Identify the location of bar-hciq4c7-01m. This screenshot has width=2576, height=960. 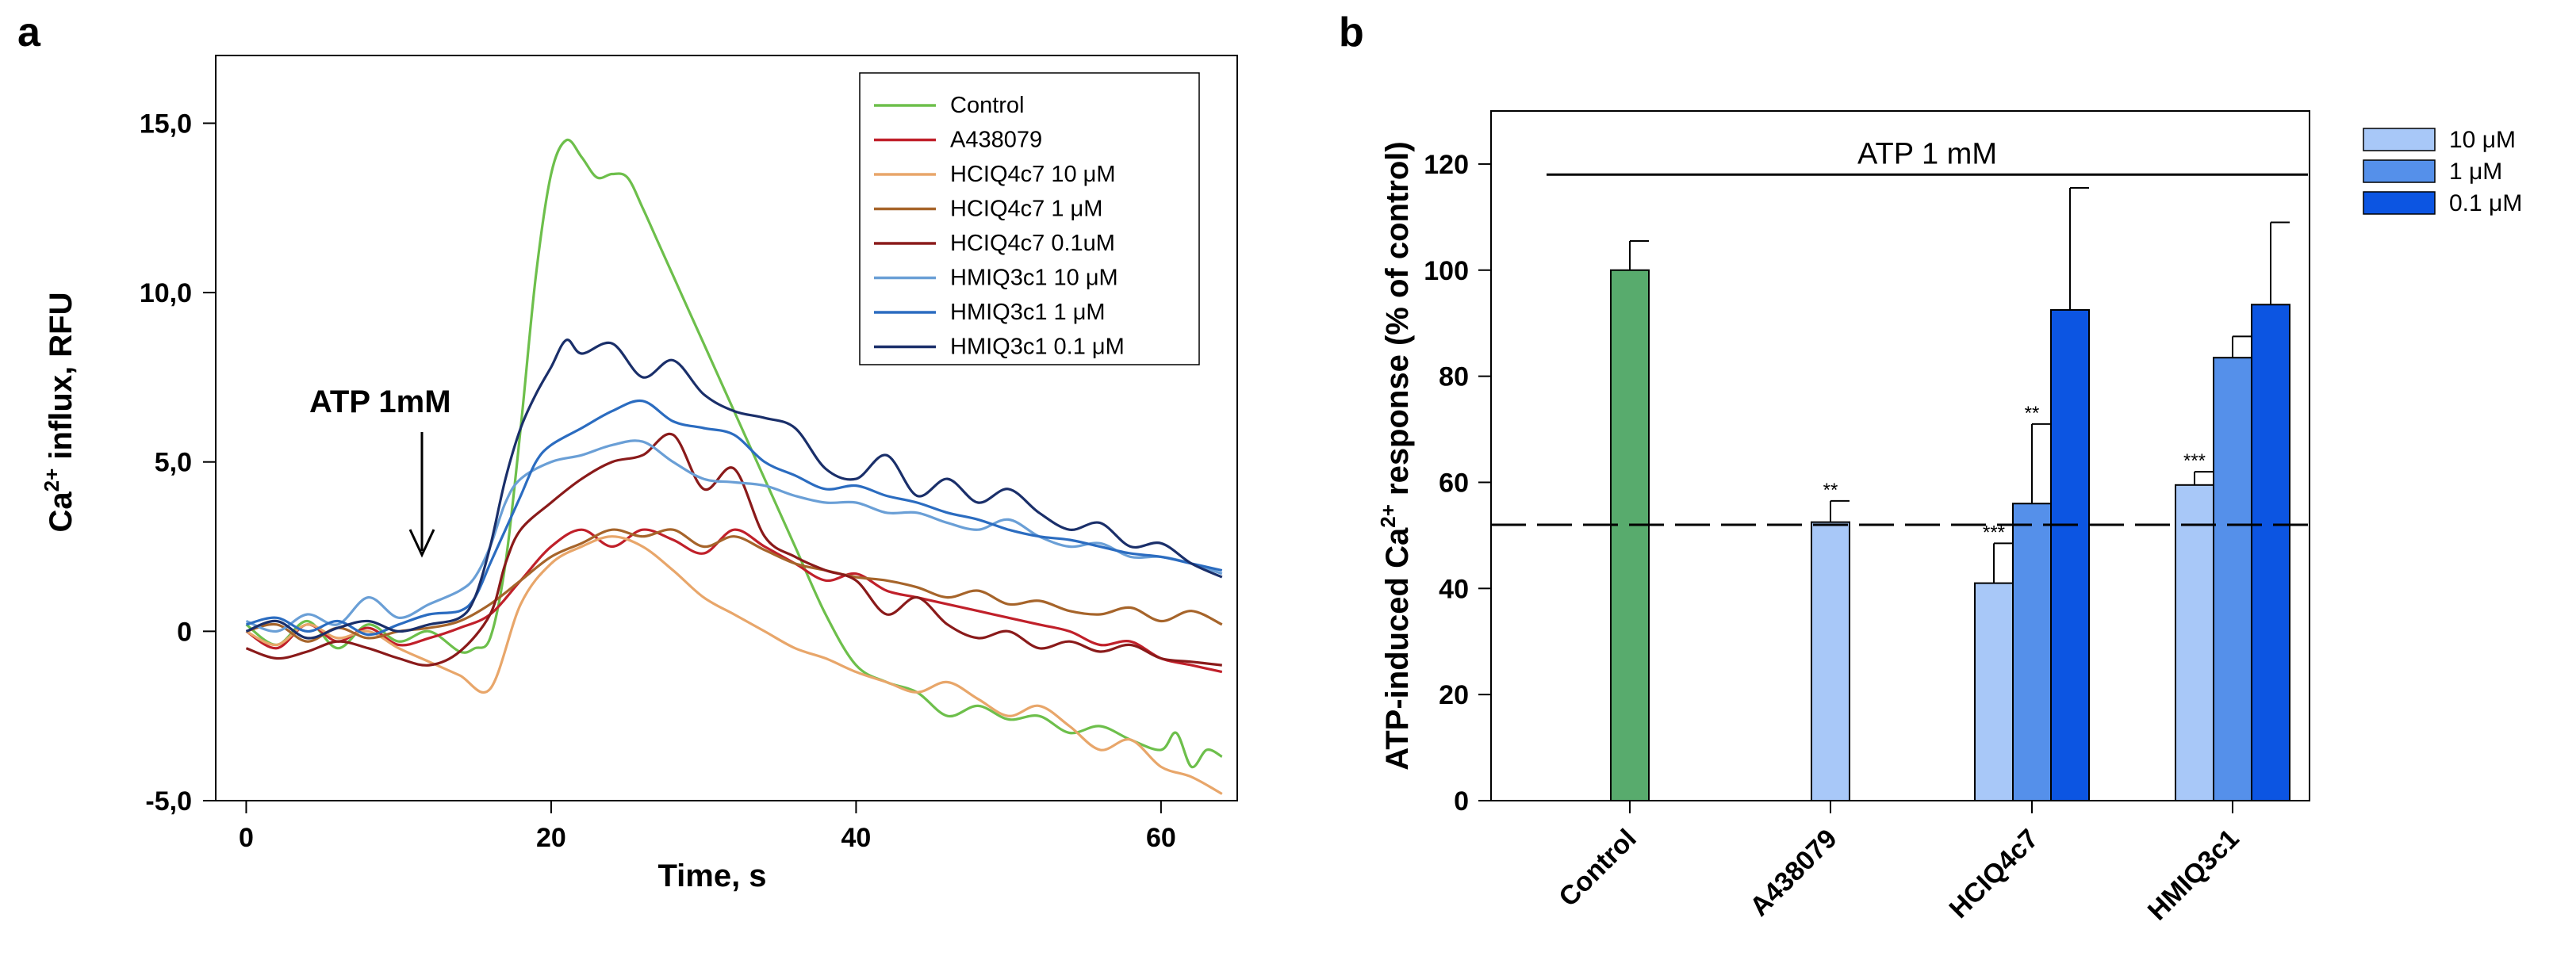
(2070, 554).